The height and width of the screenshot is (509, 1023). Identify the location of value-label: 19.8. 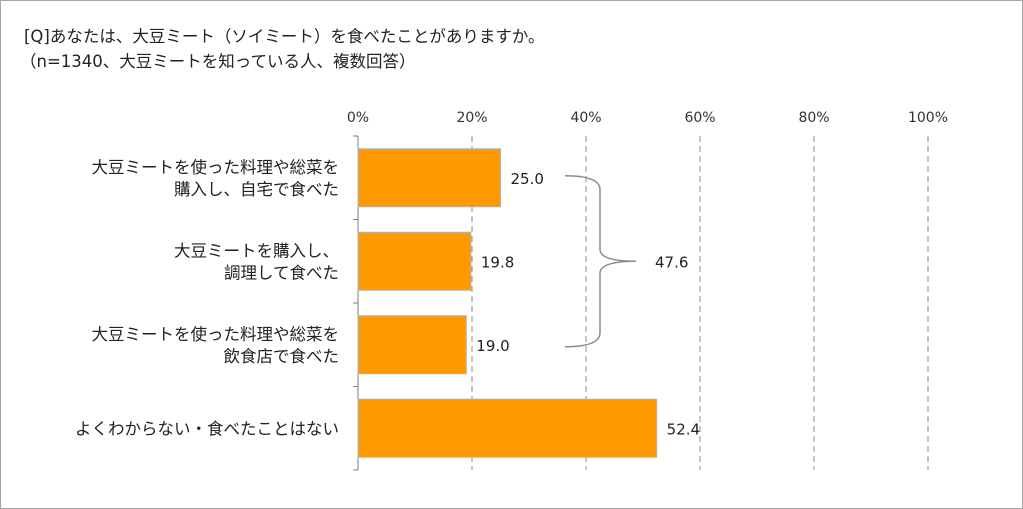
(497, 262).